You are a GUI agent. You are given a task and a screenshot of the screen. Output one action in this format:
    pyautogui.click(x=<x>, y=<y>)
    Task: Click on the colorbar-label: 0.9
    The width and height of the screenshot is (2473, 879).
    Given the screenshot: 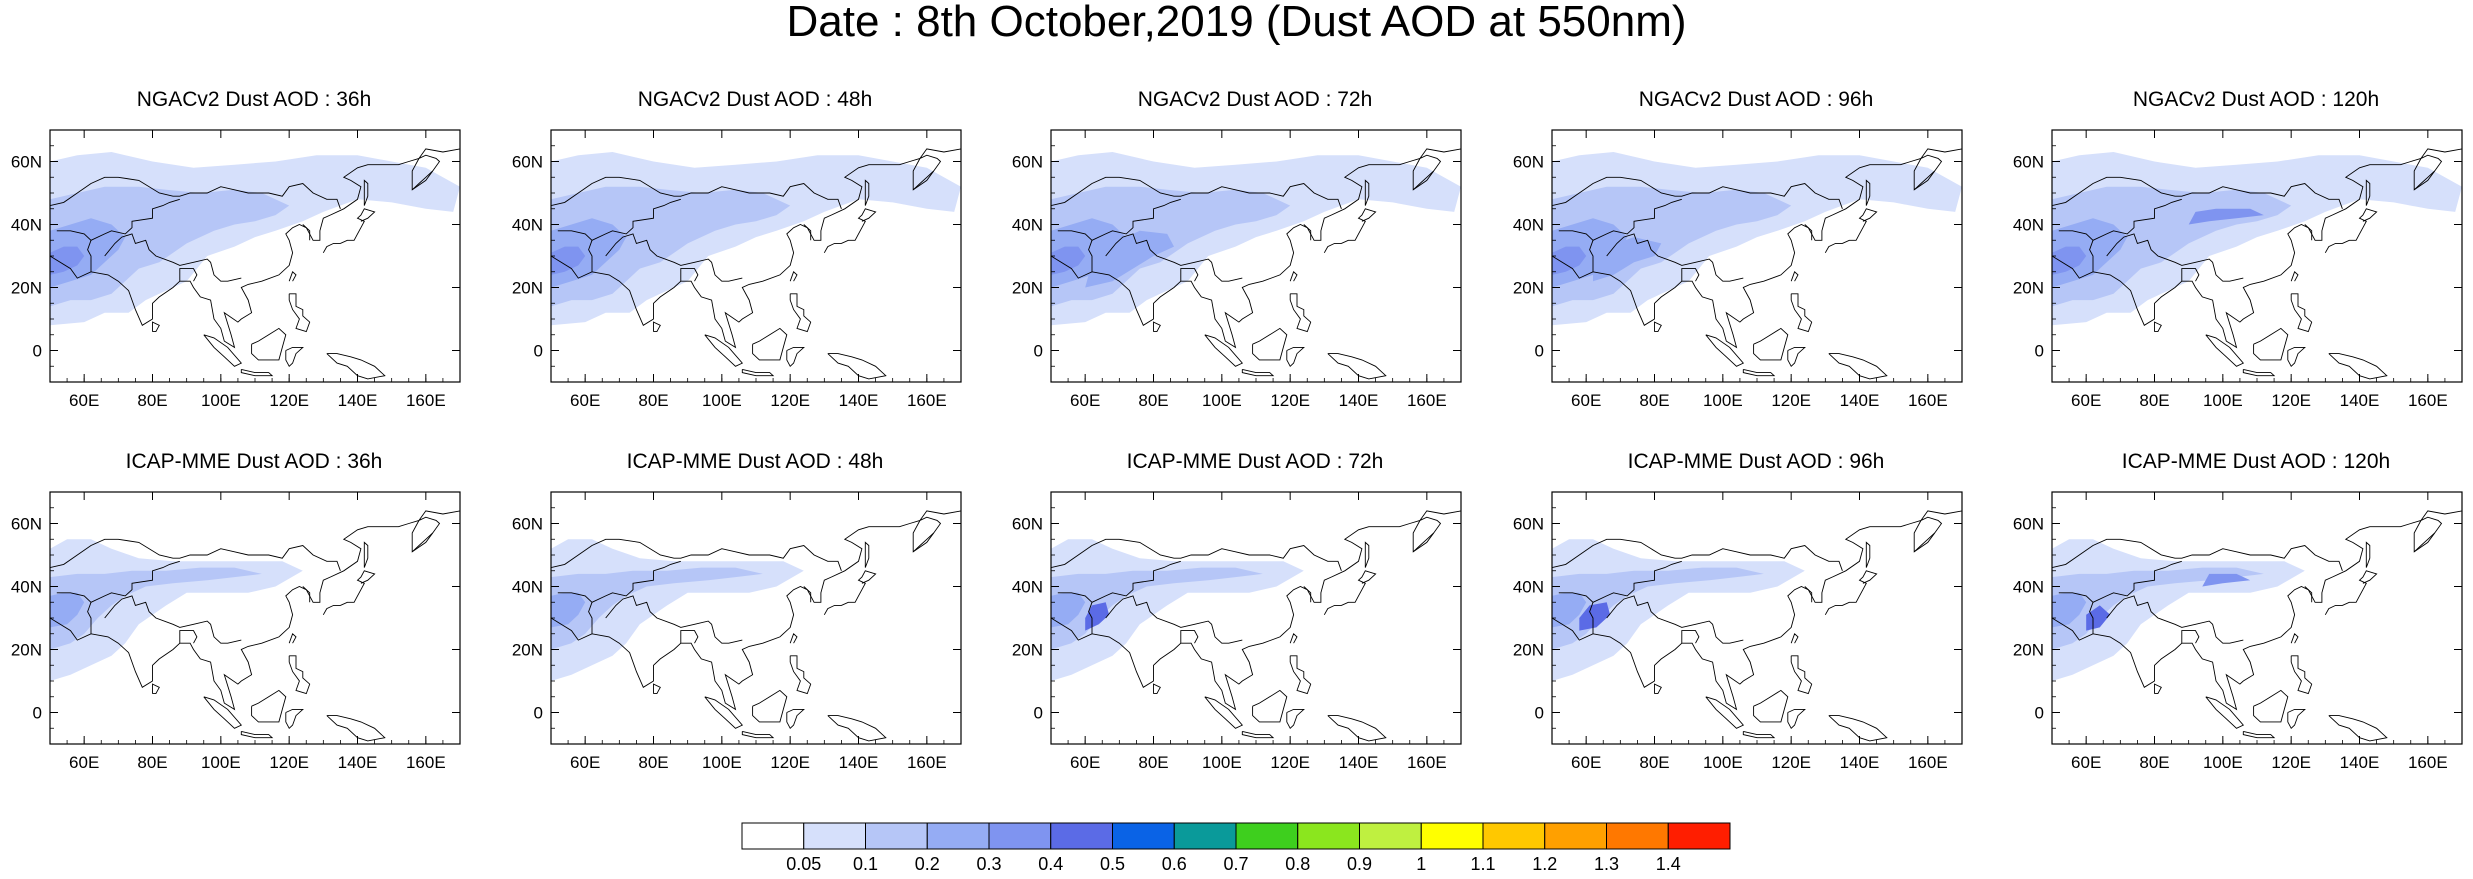 What is the action you would take?
    pyautogui.click(x=1359, y=864)
    